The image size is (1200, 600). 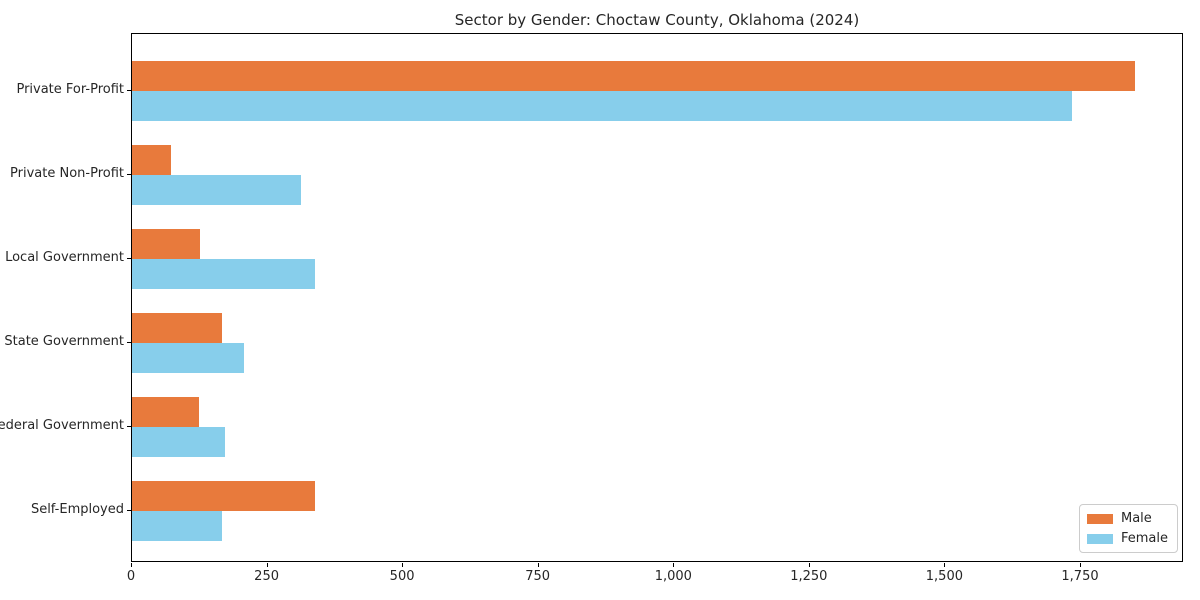 I want to click on bar-female-local-government, so click(x=224, y=273).